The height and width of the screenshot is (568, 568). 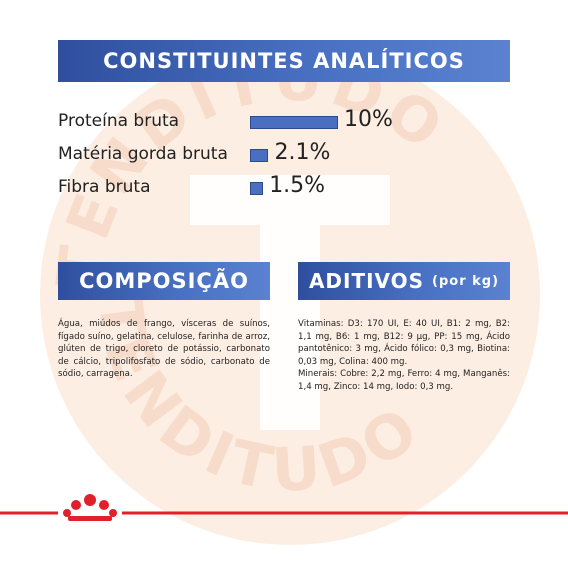 What do you see at coordinates (368, 119) in the screenshot?
I see `value-label: 10%` at bounding box center [368, 119].